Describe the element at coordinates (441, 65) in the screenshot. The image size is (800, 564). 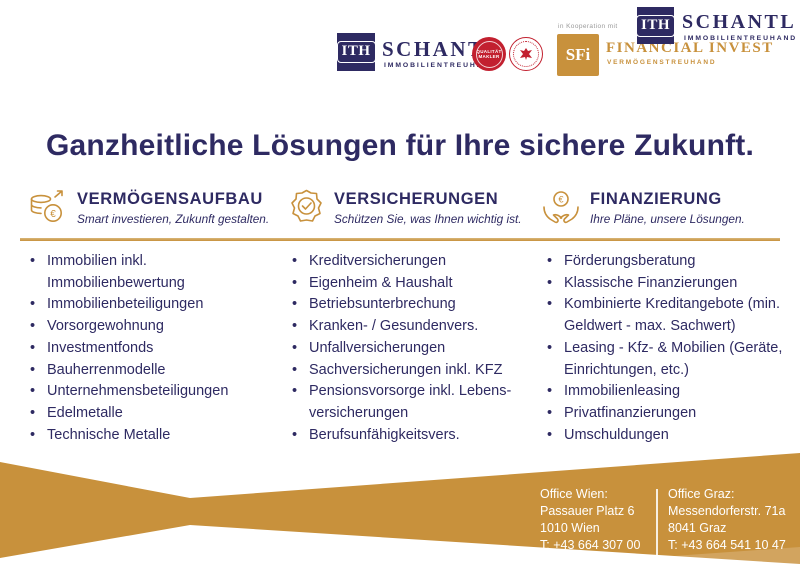
I see `schantl-subline: IMMOBILIENTREUHAND` at that location.